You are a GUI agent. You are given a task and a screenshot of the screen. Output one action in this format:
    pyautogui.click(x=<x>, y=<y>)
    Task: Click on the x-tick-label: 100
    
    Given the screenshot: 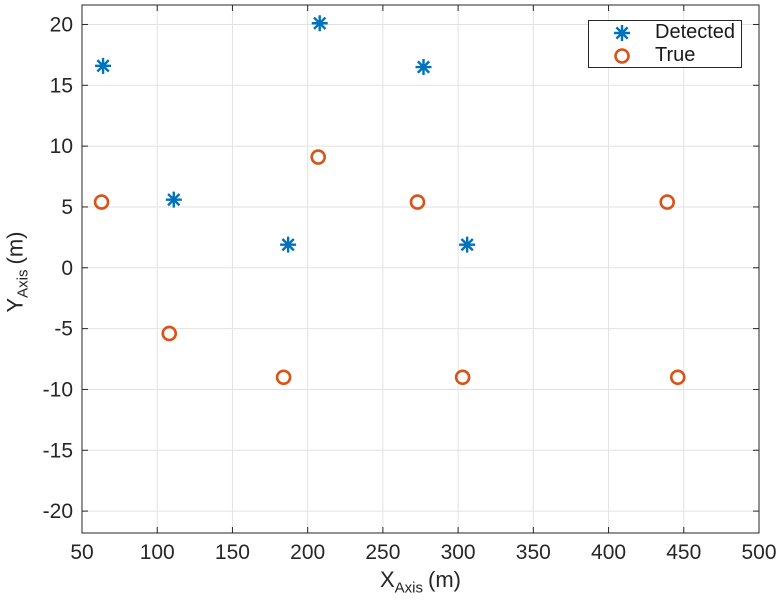 What is the action you would take?
    pyautogui.click(x=157, y=552)
    